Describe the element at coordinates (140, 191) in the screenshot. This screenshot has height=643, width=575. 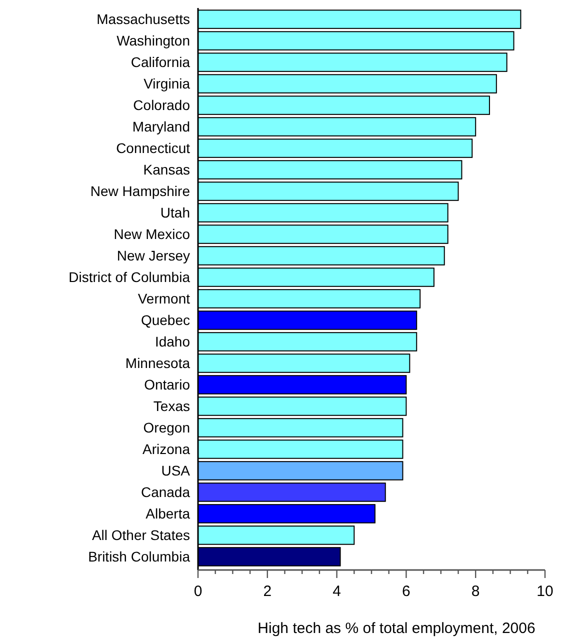
I see `y-tick-label: New Hampshire` at that location.